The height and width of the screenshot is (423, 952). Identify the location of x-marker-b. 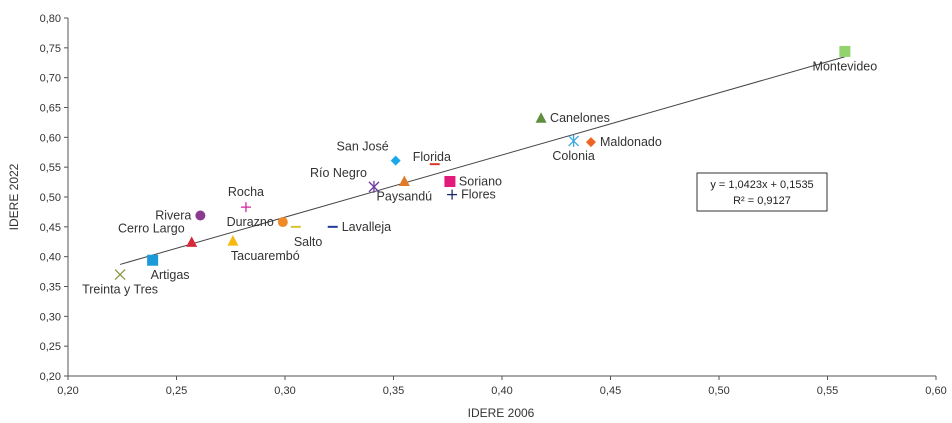
(120, 275).